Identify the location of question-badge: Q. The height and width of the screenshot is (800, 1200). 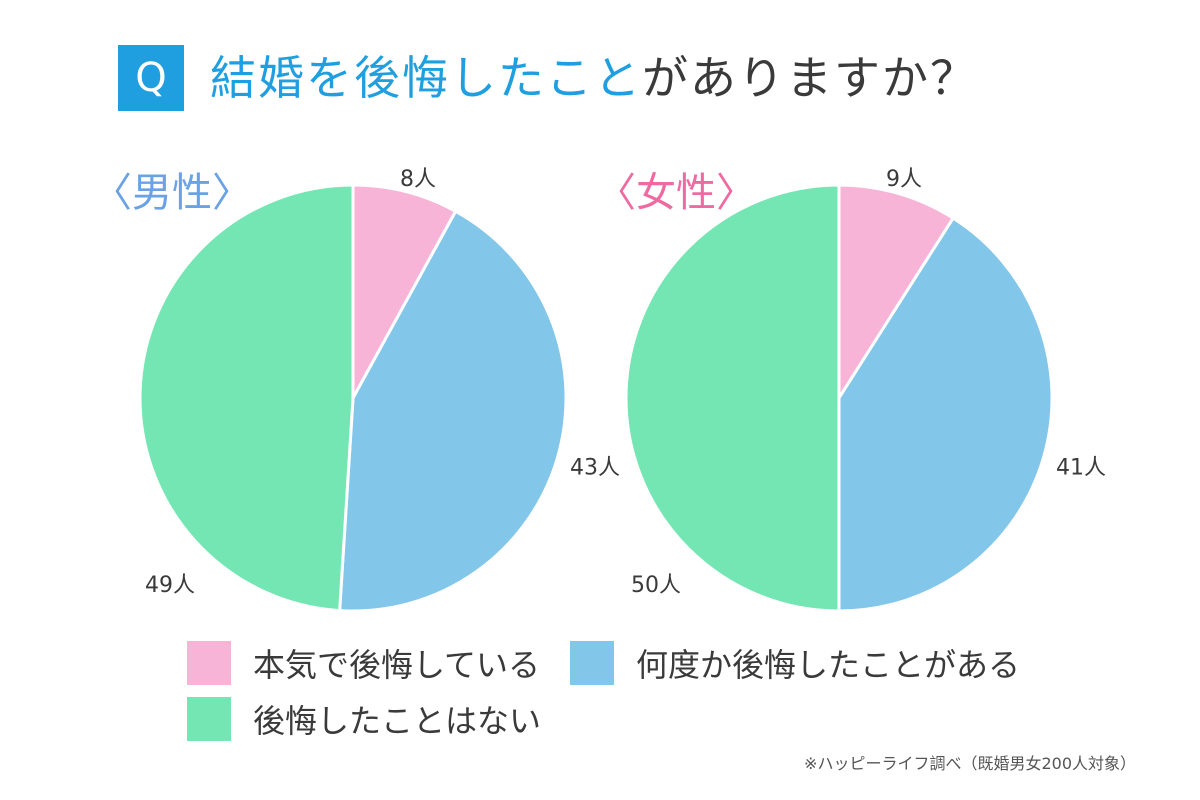
(151, 78).